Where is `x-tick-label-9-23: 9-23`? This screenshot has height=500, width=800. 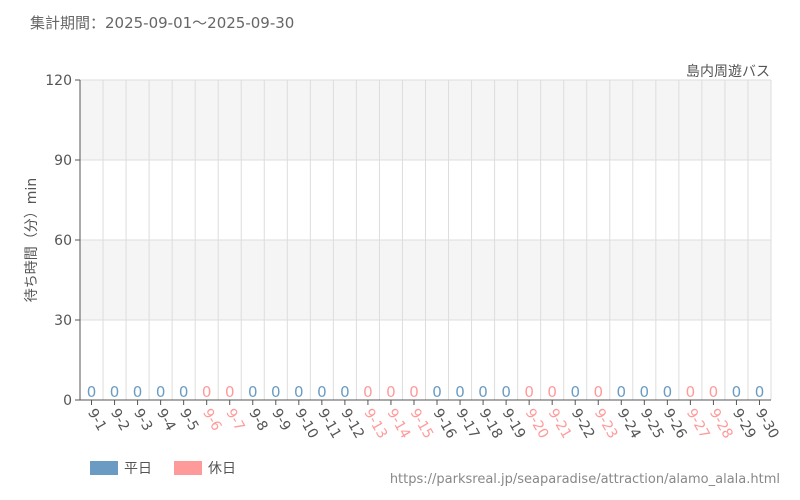
x-tick-label-9-23: 9-23 is located at coordinates (606, 424).